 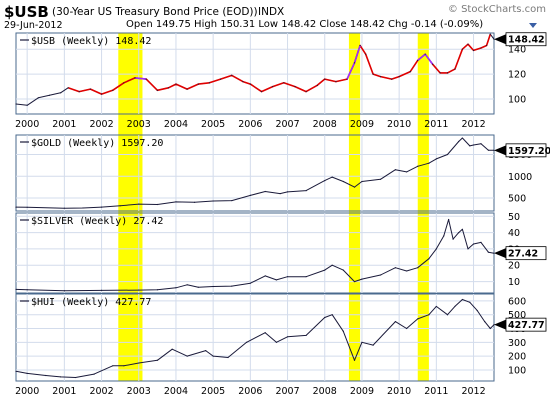 I want to click on header-symbol: $USB, so click(x=26, y=12).